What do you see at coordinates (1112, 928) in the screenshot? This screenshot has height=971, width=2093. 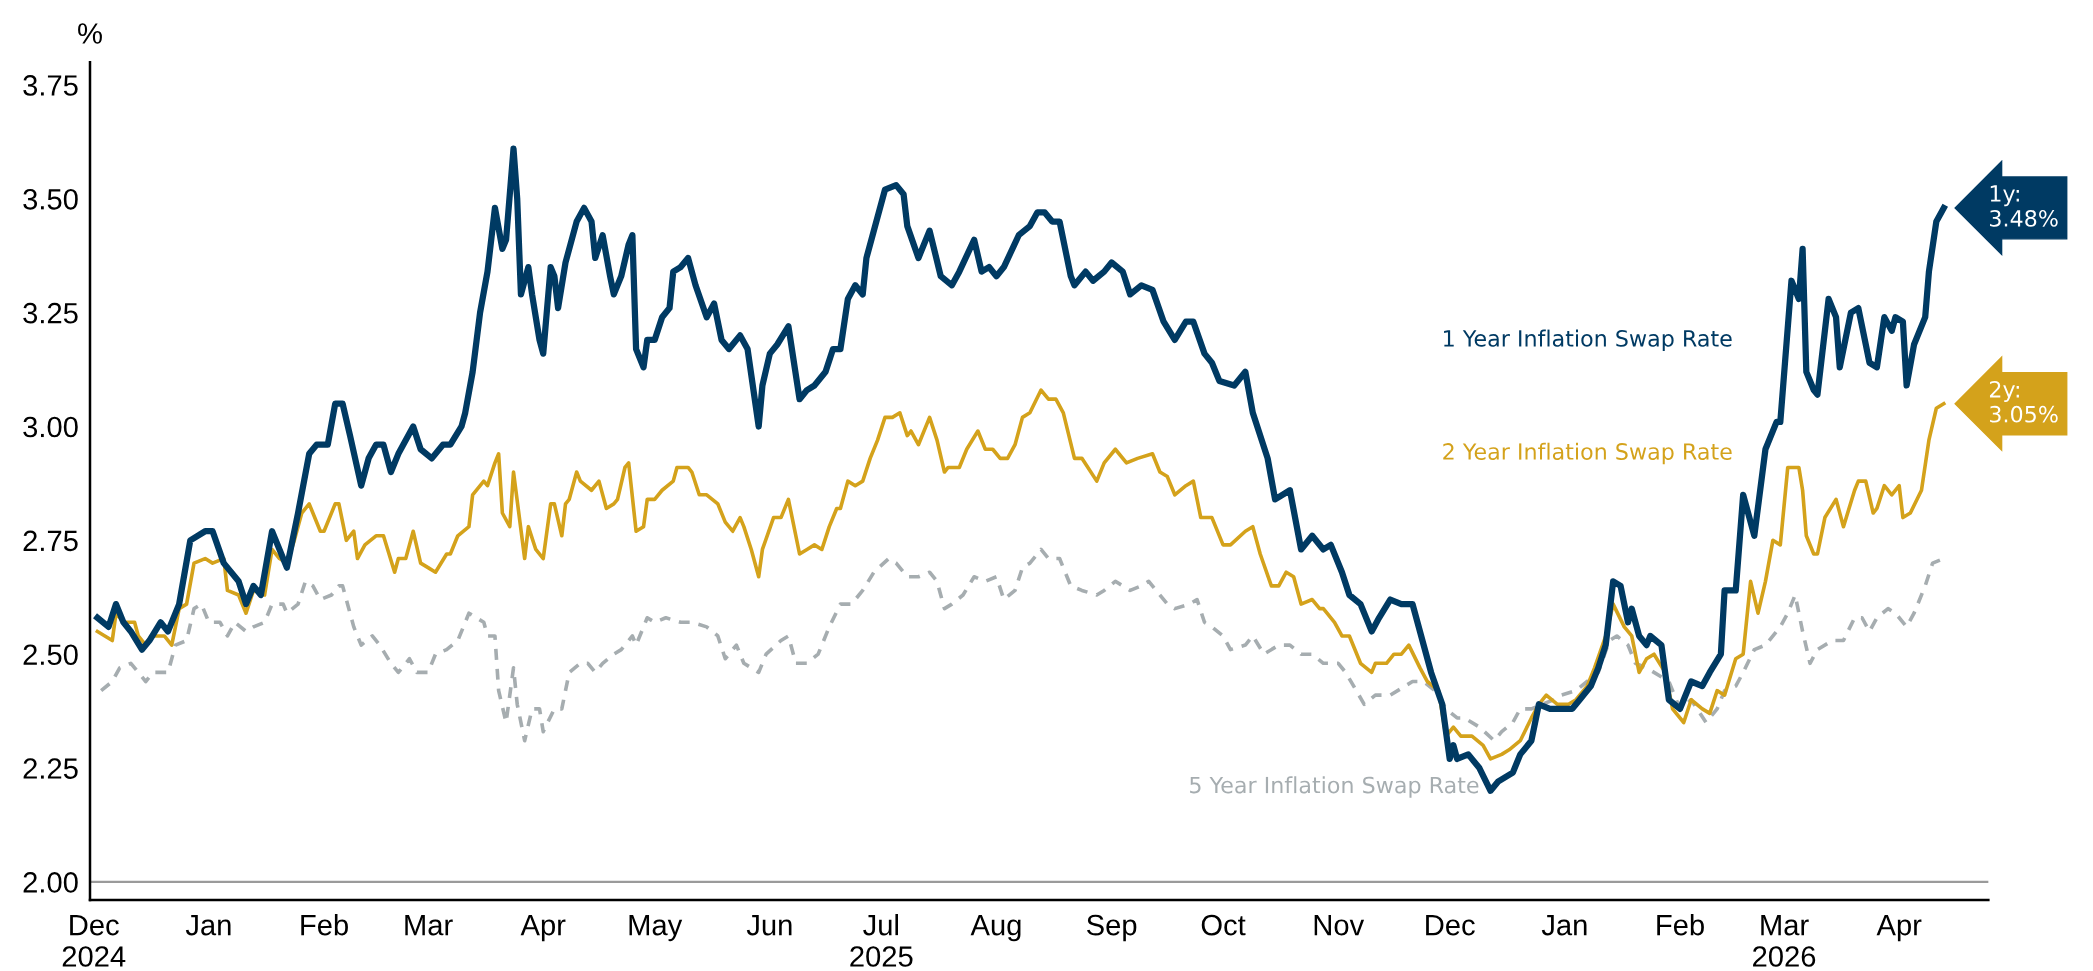 I see `x-tick-label: Sep` at bounding box center [1112, 928].